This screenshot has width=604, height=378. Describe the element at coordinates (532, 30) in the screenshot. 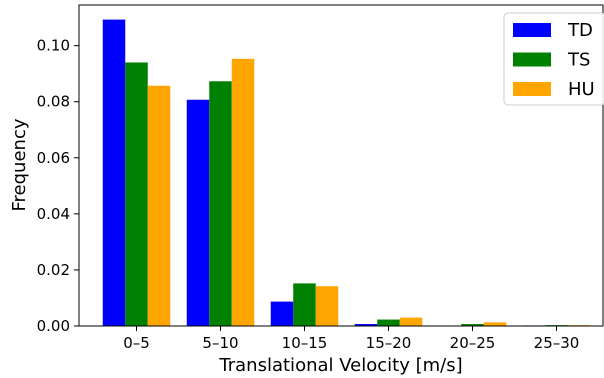

I see `legend-swatch-td` at that location.